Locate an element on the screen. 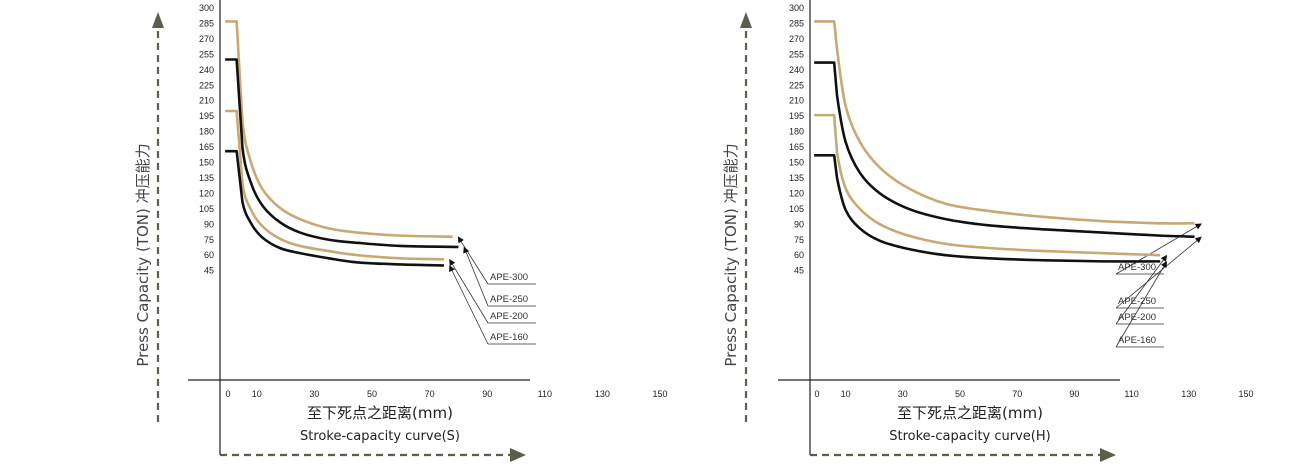 This screenshot has width=1300, height=470. chart-subtitle: Stroke-capacity curve(H) is located at coordinates (969, 436).